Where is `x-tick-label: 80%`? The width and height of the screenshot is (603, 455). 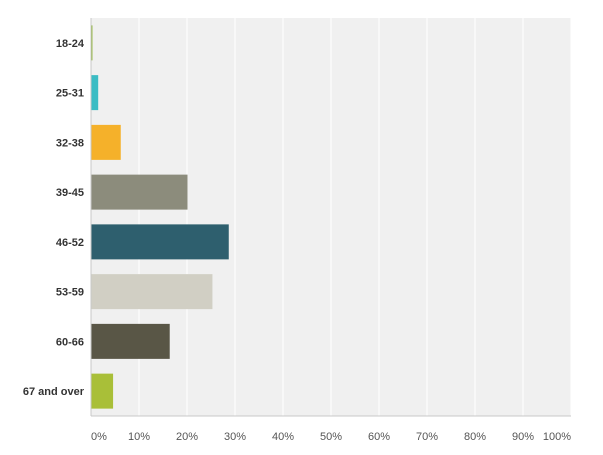 x-tick-label: 80% is located at coordinates (475, 437).